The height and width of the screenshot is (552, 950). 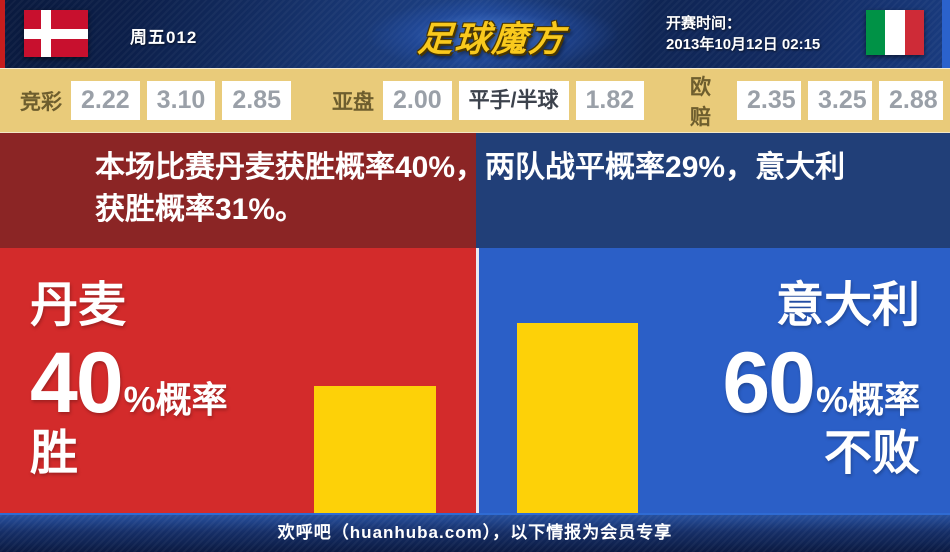 I want to click on logo-glow, so click(x=492, y=35).